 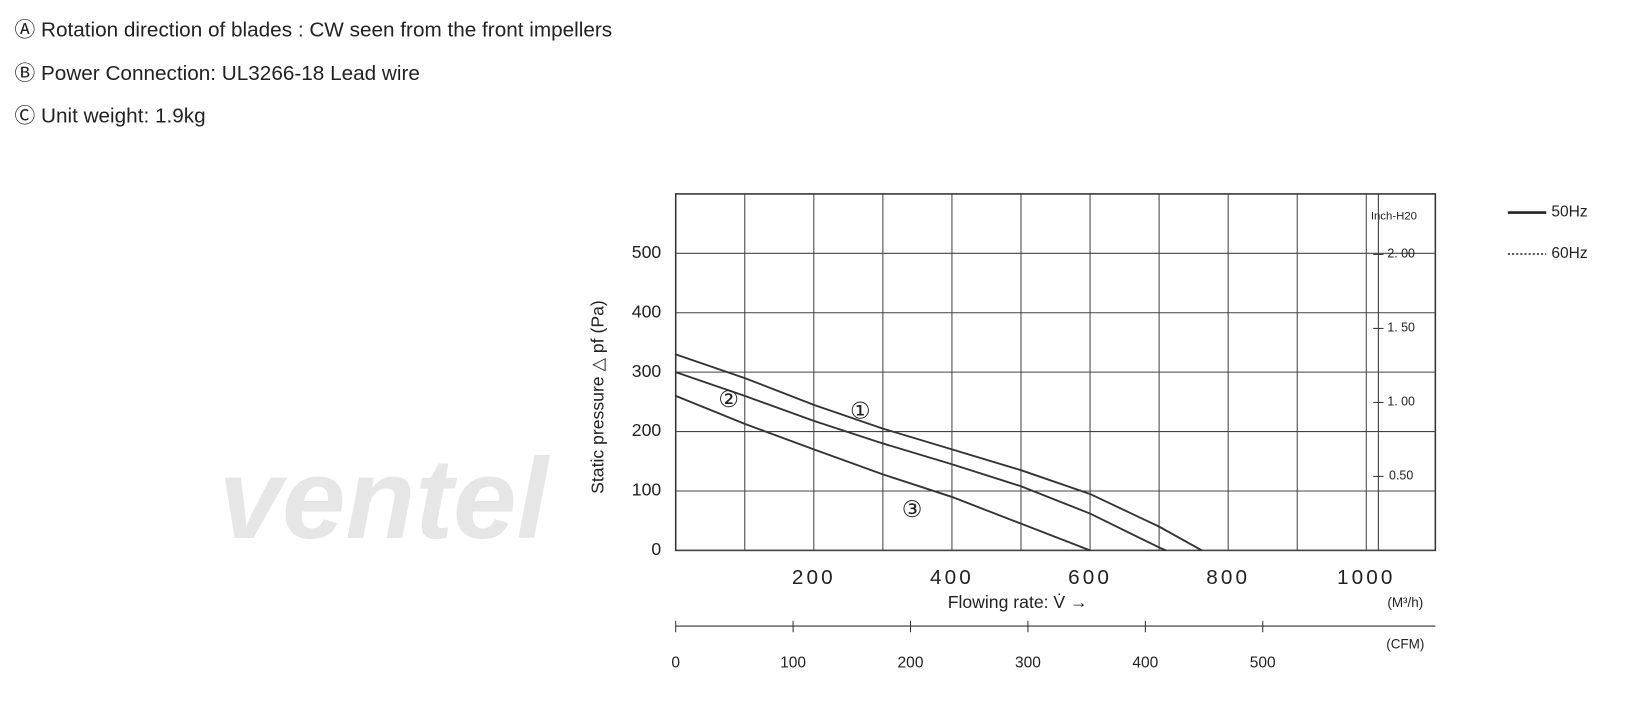 What do you see at coordinates (793, 662) in the screenshot?
I see `x2-tick-label: 100` at bounding box center [793, 662].